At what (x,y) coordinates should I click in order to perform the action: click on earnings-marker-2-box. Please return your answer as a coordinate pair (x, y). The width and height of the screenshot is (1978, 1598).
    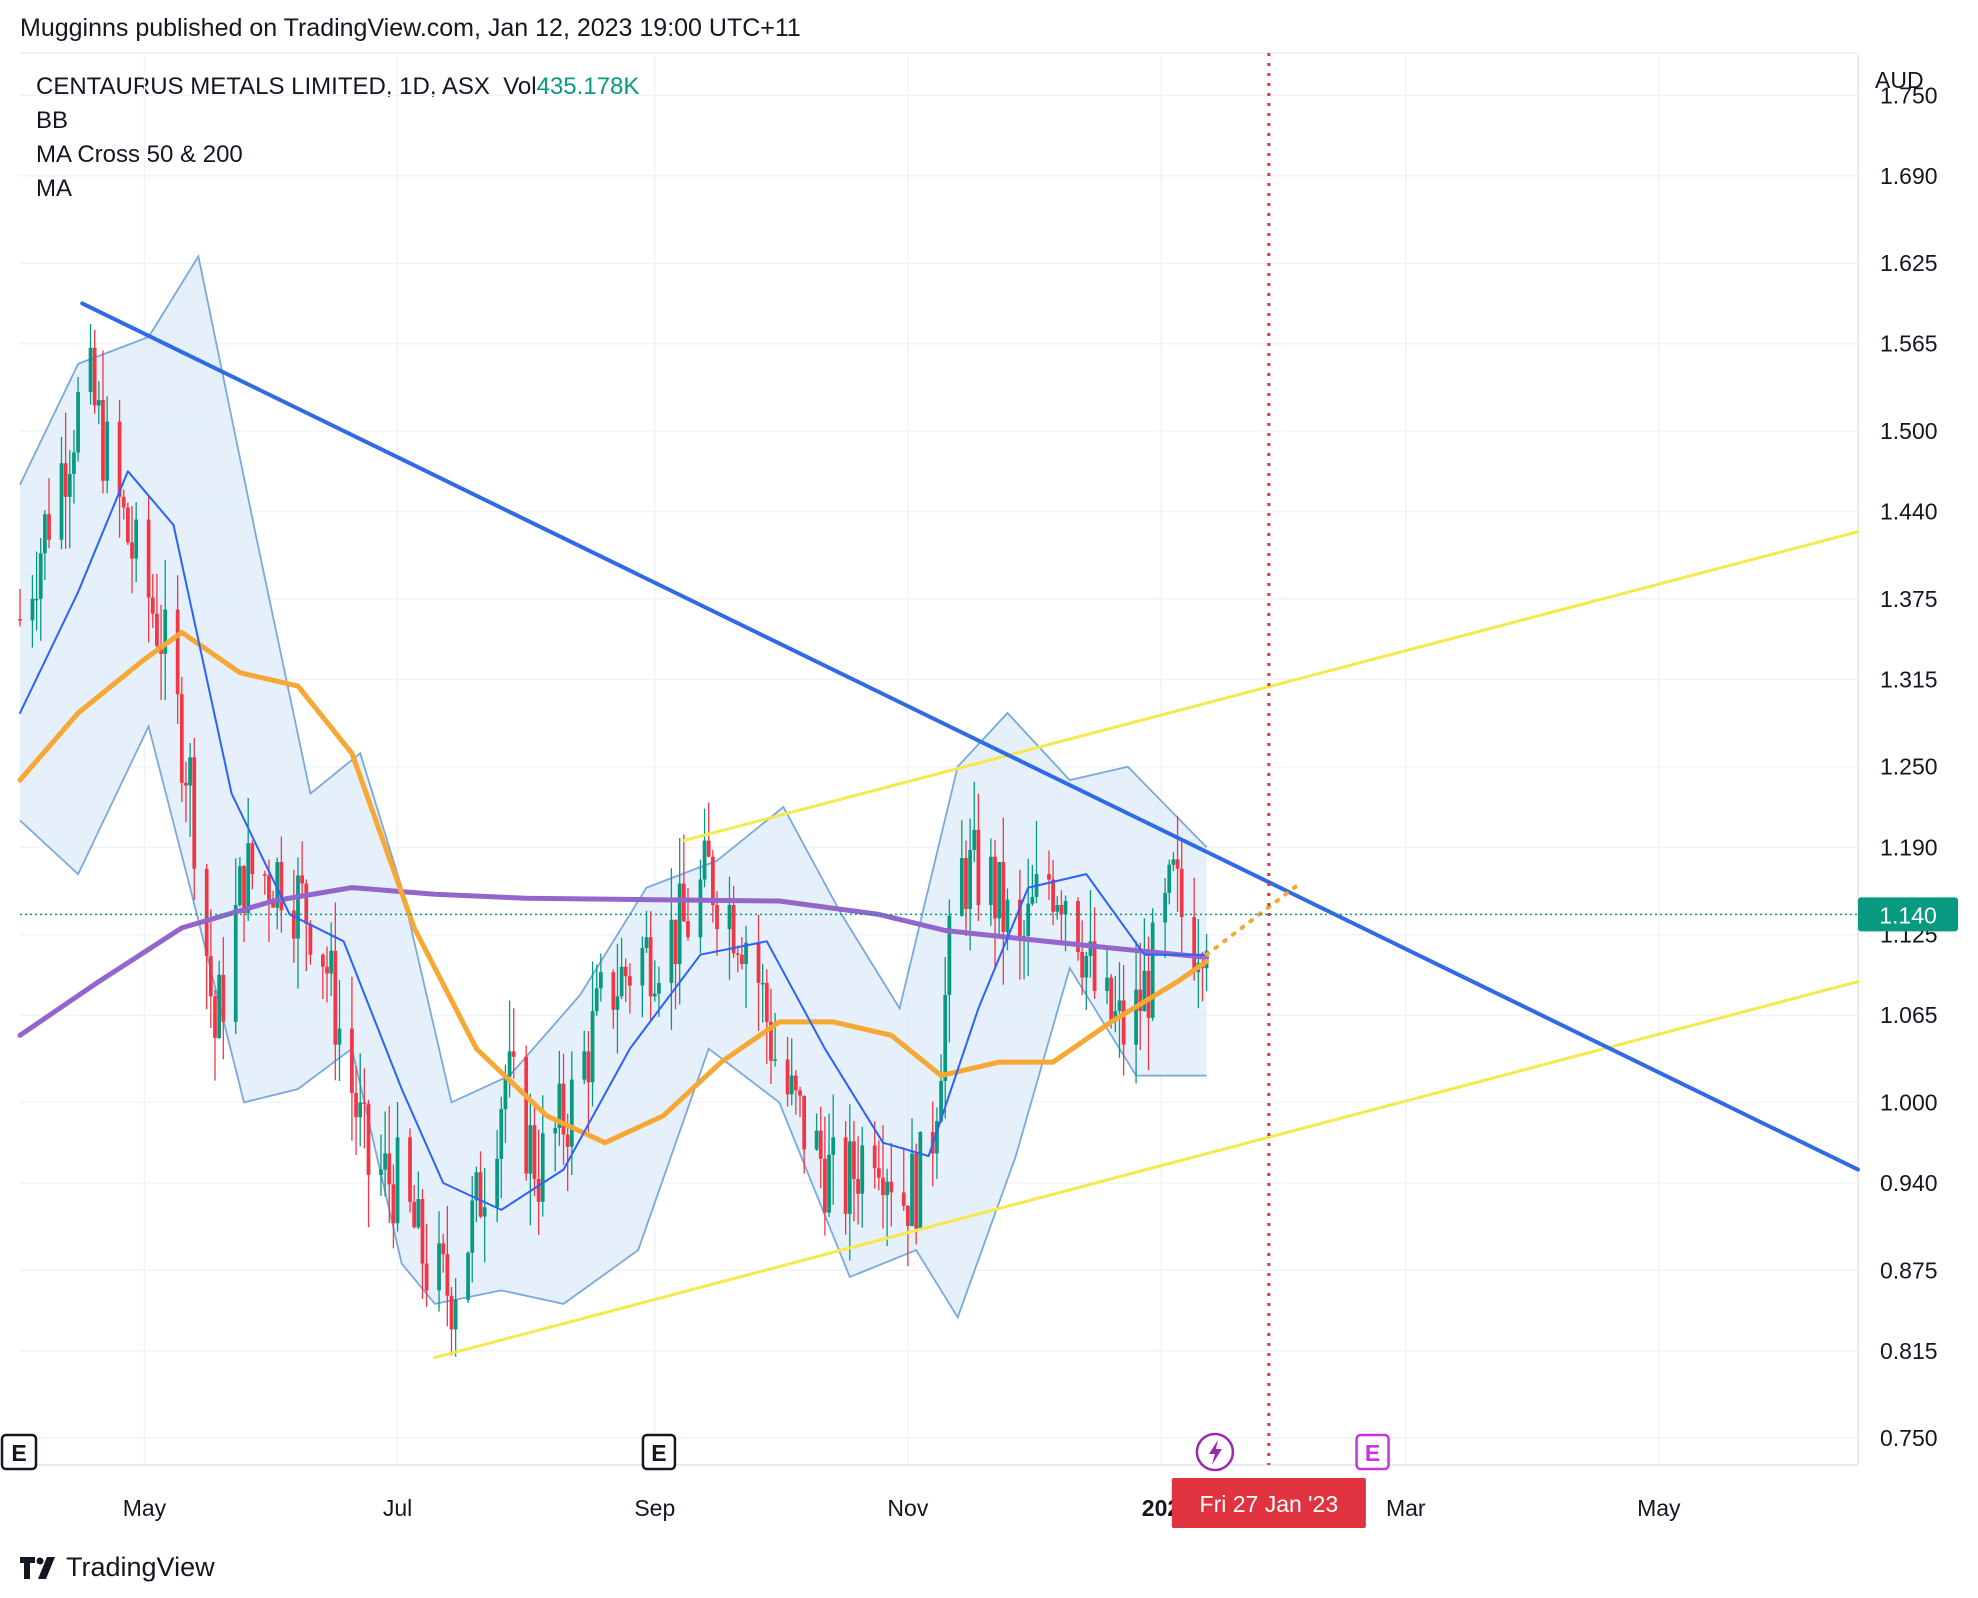
    Looking at the image, I should click on (1372, 1452).